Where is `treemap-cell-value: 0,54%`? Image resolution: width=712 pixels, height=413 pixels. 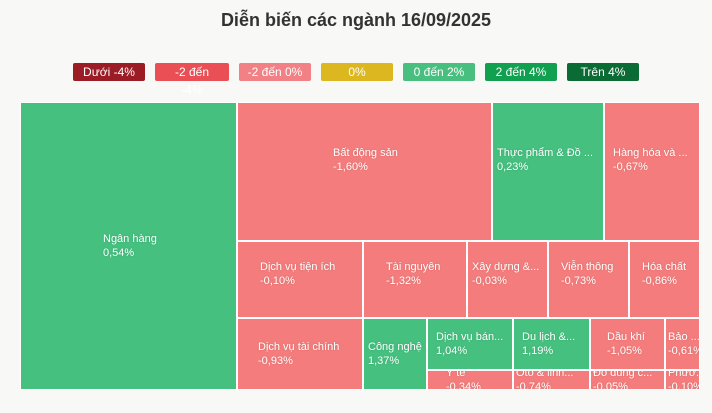
treemap-cell-value: 0,54% is located at coordinates (119, 253).